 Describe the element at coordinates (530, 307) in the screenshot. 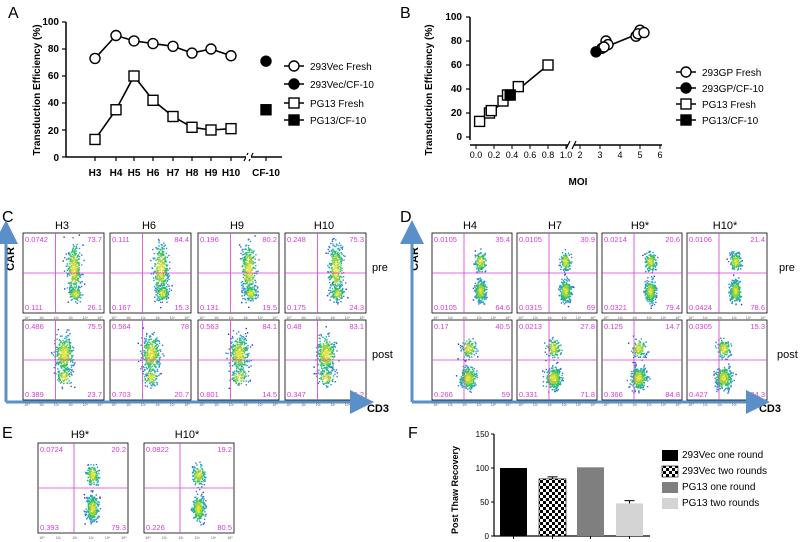

I see `panel-d-pre-1-quad-ll: 0.0315` at that location.